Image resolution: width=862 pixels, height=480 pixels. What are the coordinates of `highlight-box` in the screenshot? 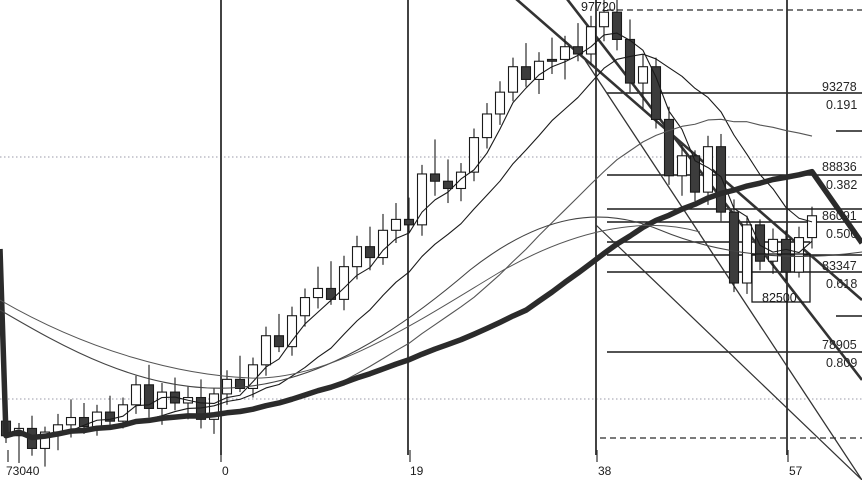 It's located at (781, 278).